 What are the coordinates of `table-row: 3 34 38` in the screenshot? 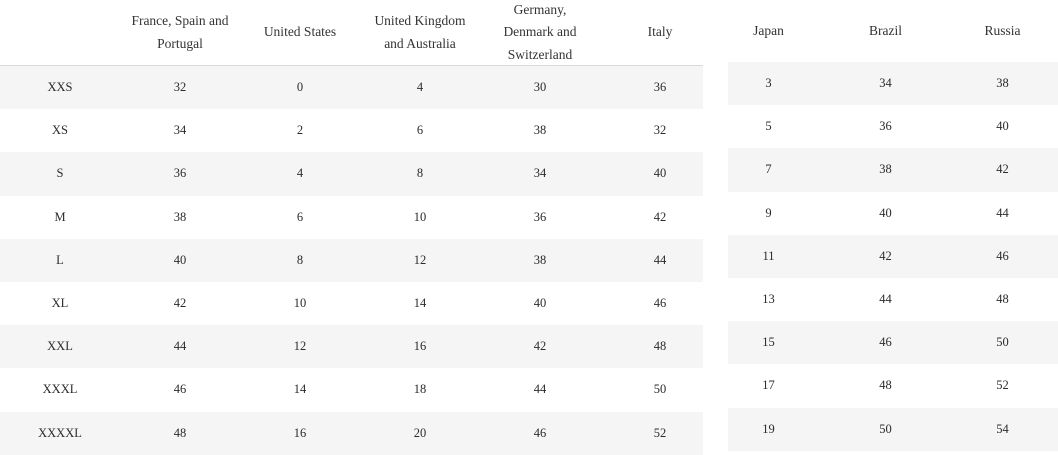 It's located at (884, 84).